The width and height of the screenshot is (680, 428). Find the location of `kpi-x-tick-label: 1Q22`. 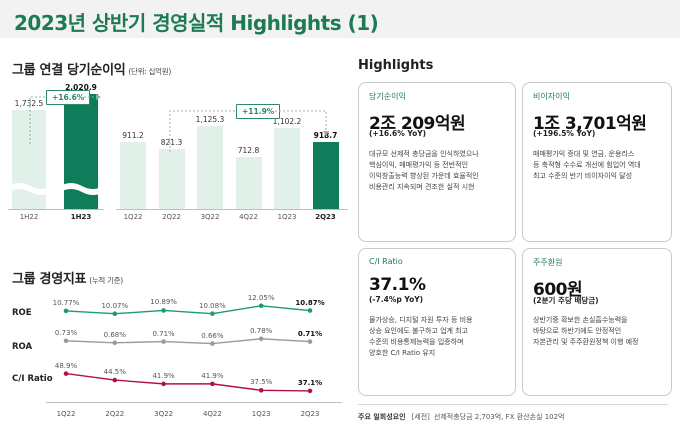

kpi-x-tick-label: 1Q22 is located at coordinates (66, 414).